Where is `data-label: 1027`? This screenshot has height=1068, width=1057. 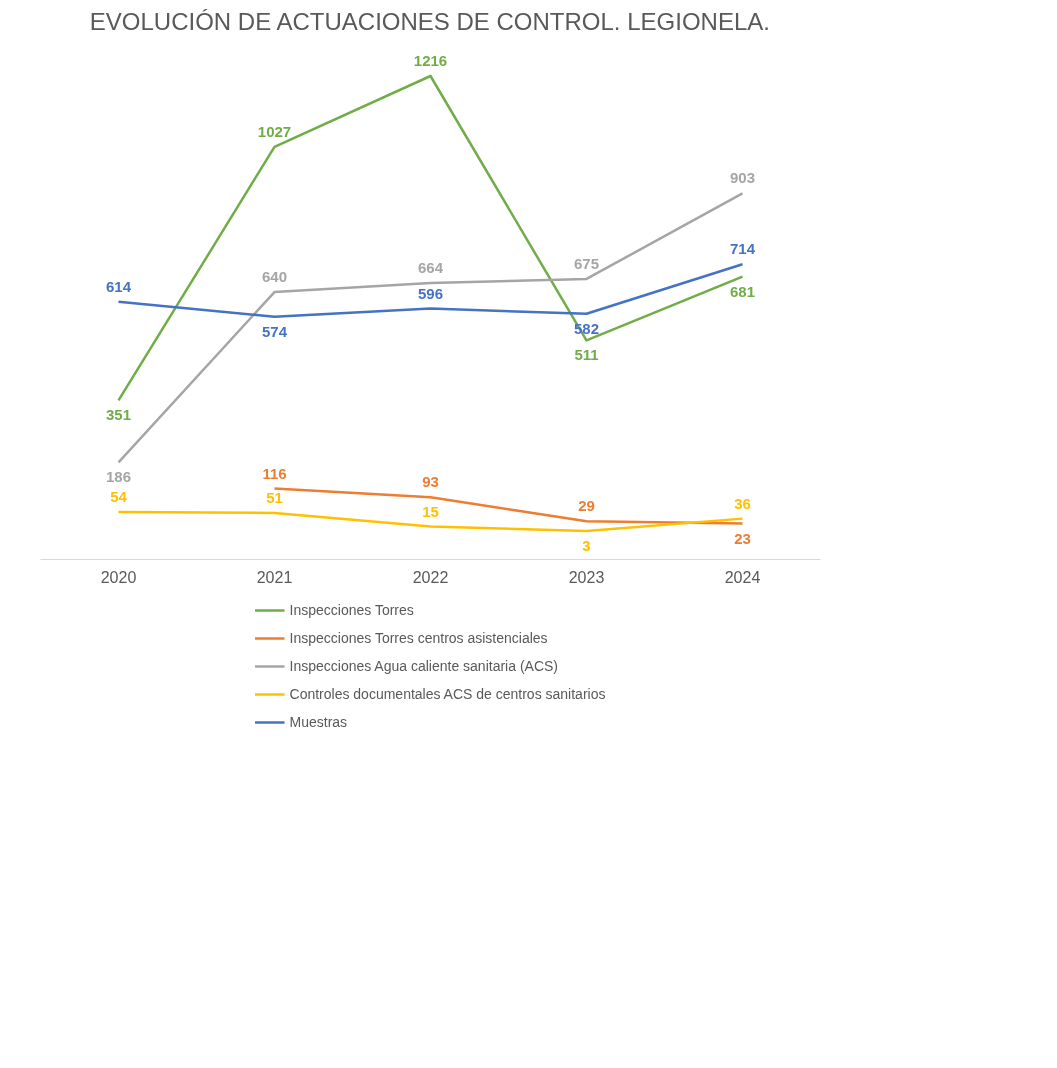
data-label: 1027 is located at coordinates (274, 131).